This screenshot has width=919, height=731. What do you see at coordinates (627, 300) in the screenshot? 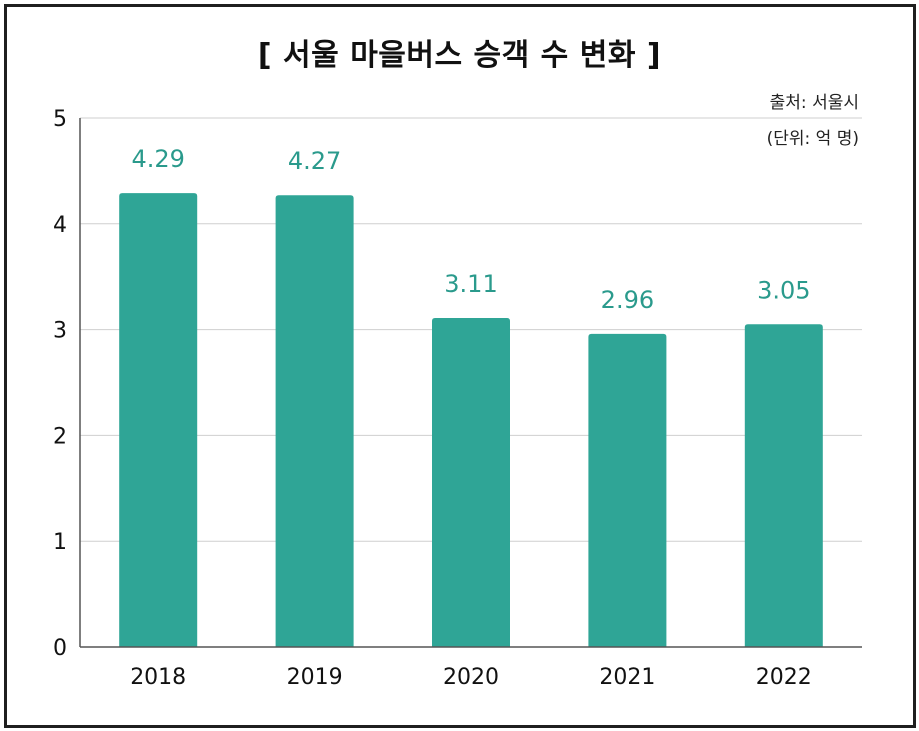
I see `data-label-2021: 2.96` at bounding box center [627, 300].